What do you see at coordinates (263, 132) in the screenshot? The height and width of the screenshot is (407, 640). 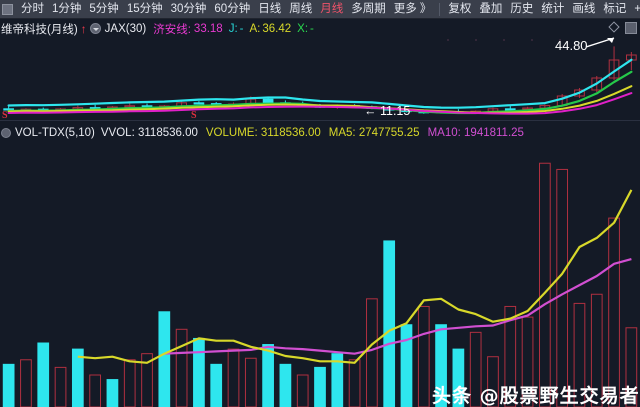 I see `volume-readout: VOLUME: 3118536.00` at bounding box center [263, 132].